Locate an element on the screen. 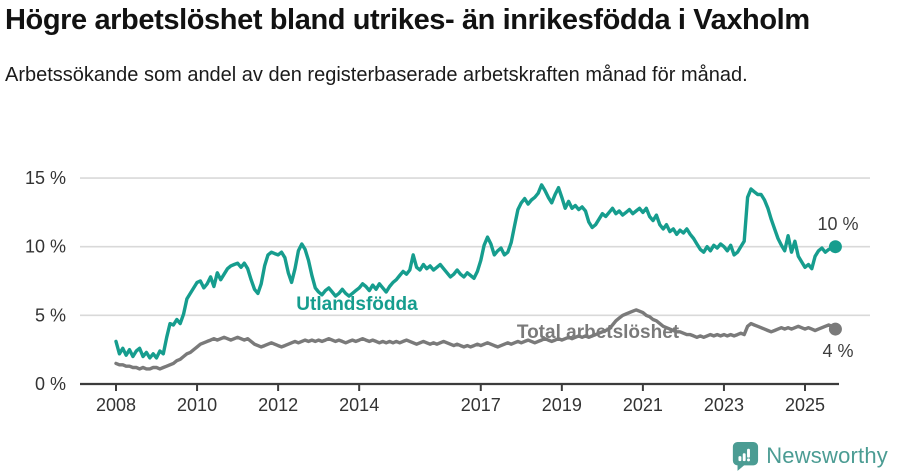 Image resolution: width=900 pixels, height=474 pixels. series-label-total: Total arbetslöshet is located at coordinates (598, 332).